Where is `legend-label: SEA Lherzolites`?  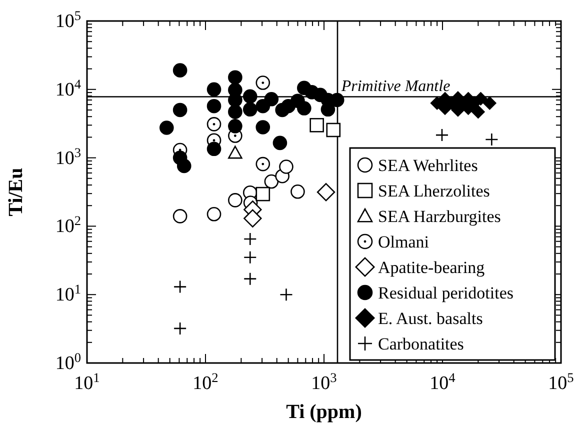 legend-label: SEA Lherzolites is located at coordinates (434, 191).